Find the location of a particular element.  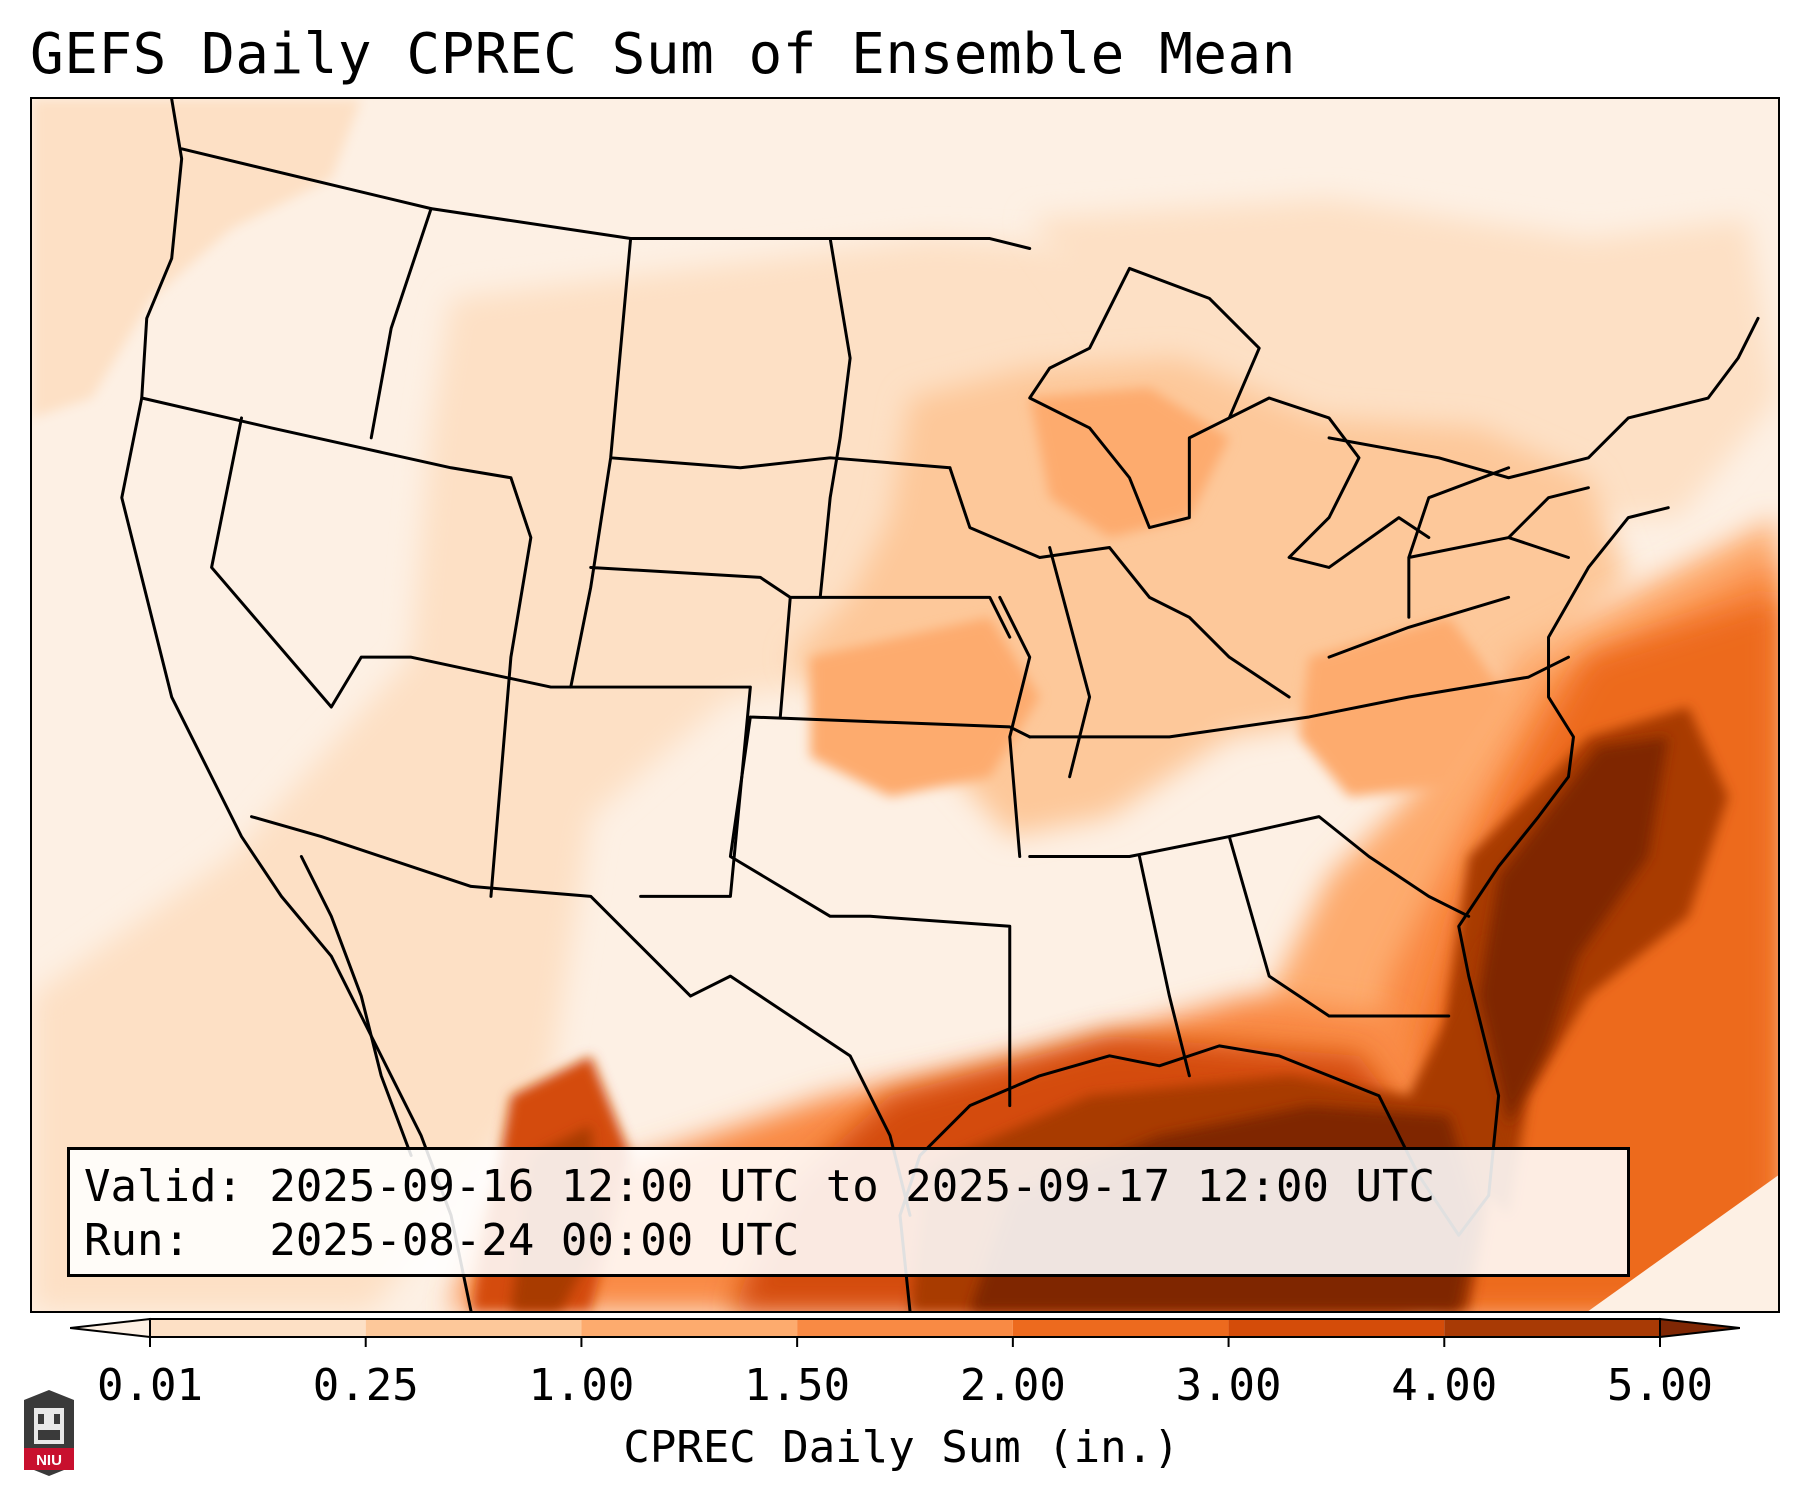

colorbar-tick-label: 1.00 is located at coordinates (581, 1385).